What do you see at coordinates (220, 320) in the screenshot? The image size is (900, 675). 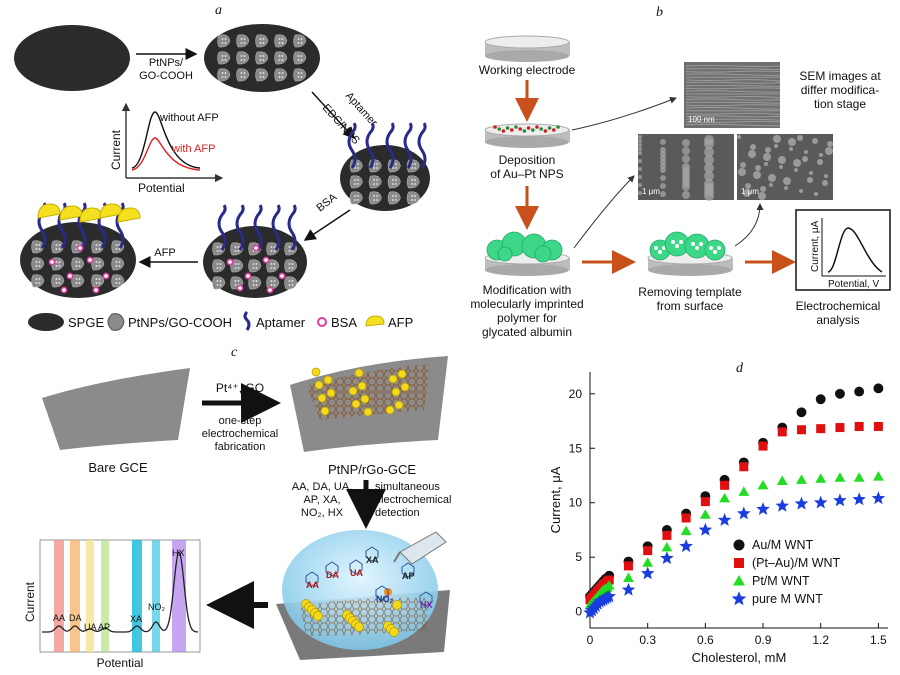 I see `panel-a-legend: SPGE PtNPs/GO-COOH Aptamer BSA AFP` at bounding box center [220, 320].